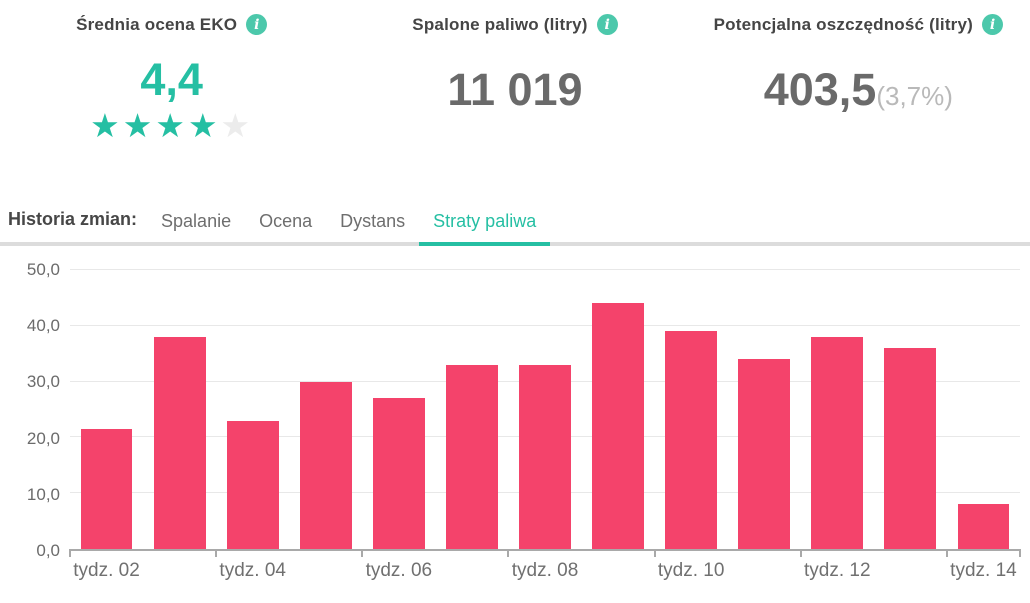  What do you see at coordinates (843, 24) in the screenshot?
I see `kpi-title-savings: Potencjalna oszczędność (litry)` at bounding box center [843, 24].